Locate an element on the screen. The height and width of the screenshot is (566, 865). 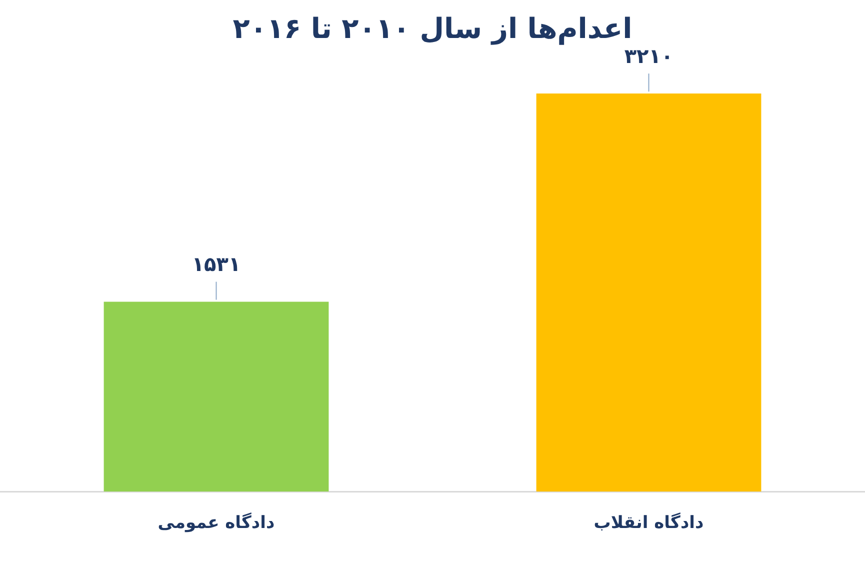
x-tick-label: دادگاه انقلاب is located at coordinates (649, 523).